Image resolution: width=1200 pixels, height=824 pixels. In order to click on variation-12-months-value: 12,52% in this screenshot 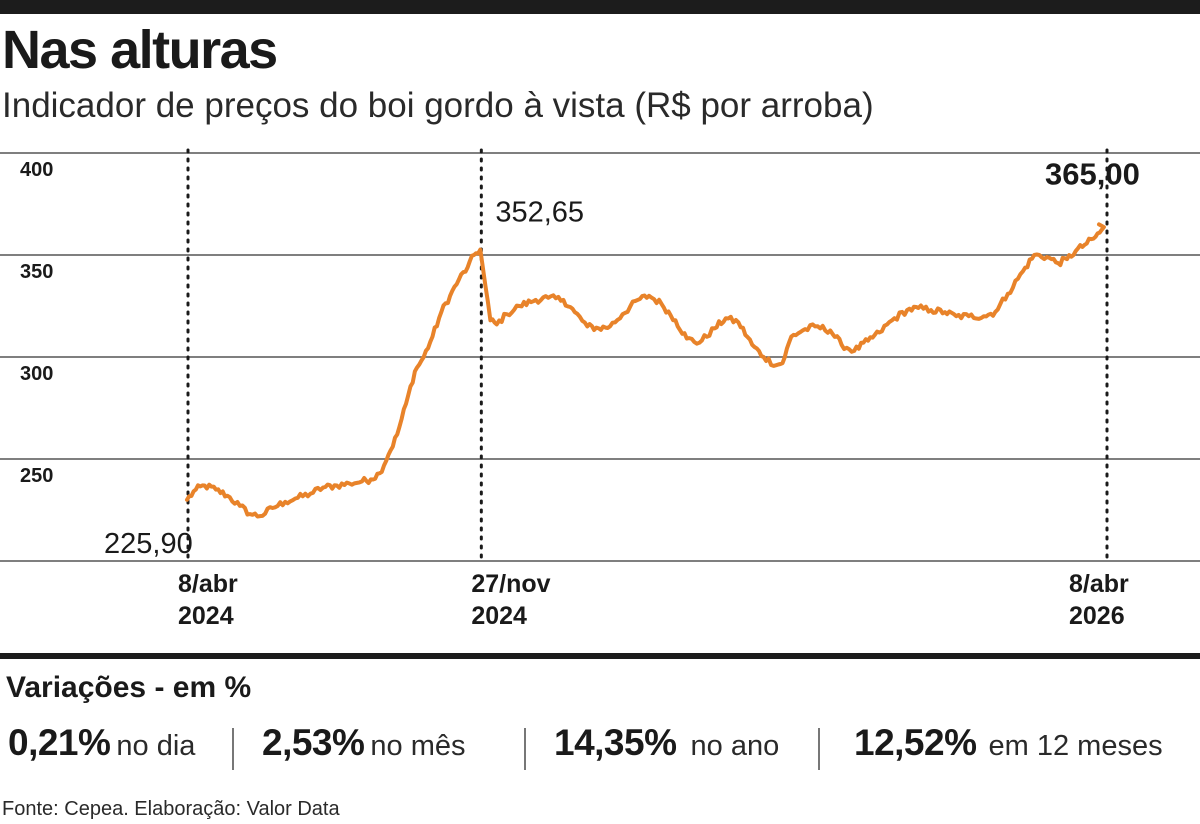, I will do `click(915, 742)`.